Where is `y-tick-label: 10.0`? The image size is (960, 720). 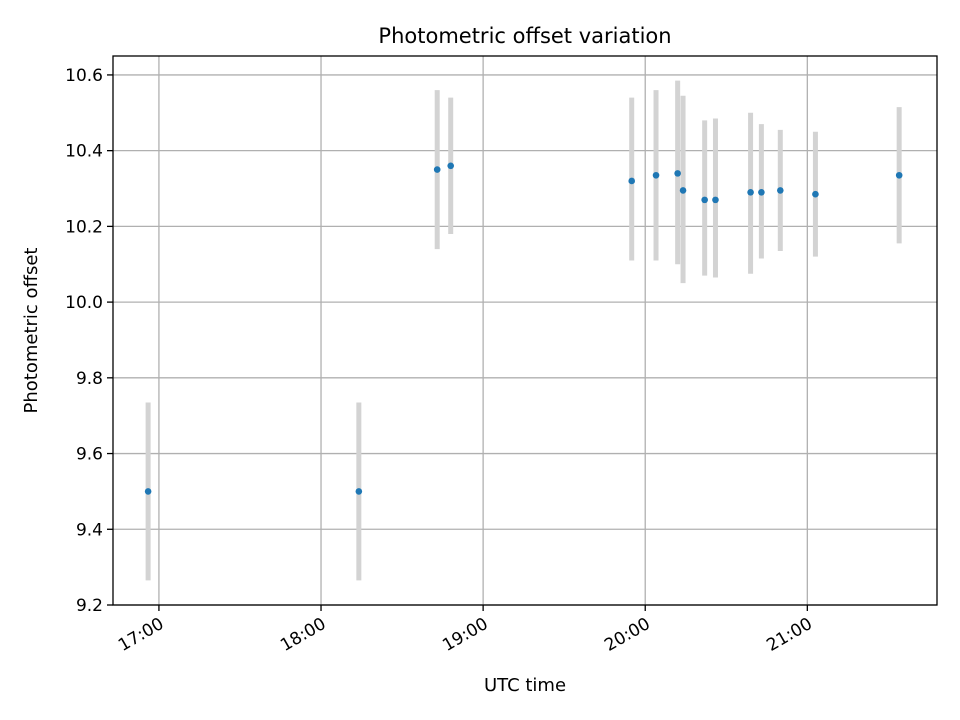
y-tick-label: 10.0 is located at coordinates (84, 303).